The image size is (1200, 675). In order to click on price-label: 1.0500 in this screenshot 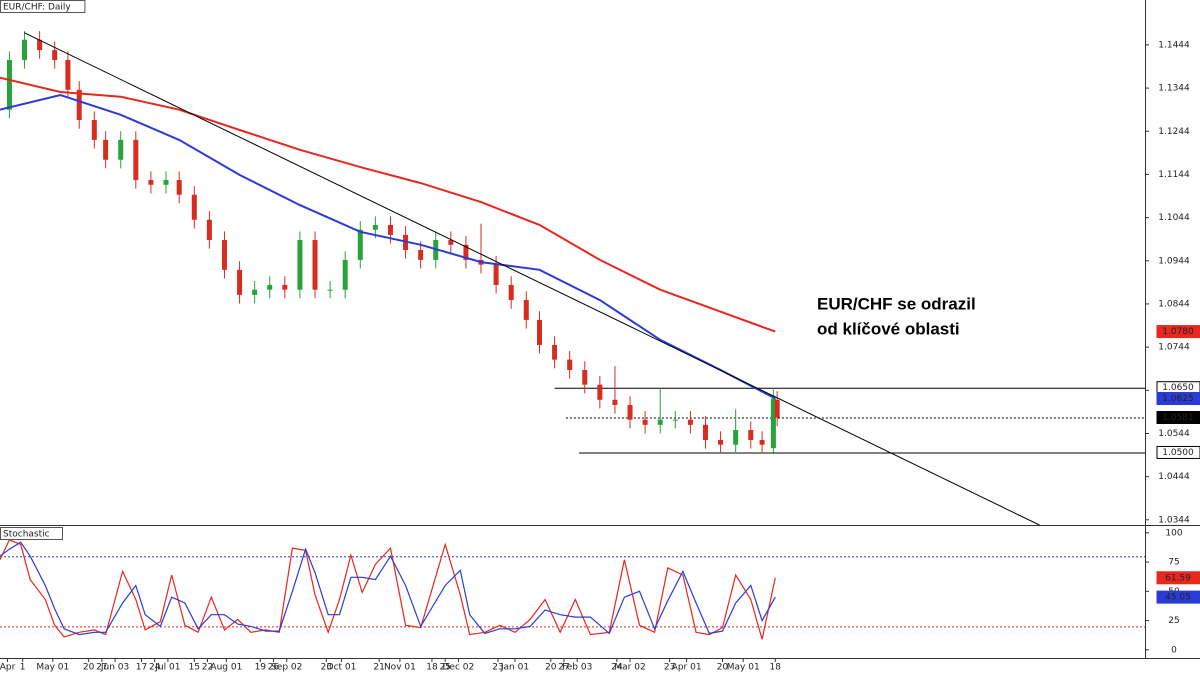, I will do `click(1178, 453)`.